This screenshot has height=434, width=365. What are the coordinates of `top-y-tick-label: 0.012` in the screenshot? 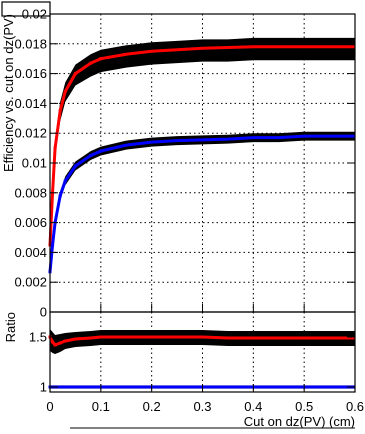 It's located at (30, 133).